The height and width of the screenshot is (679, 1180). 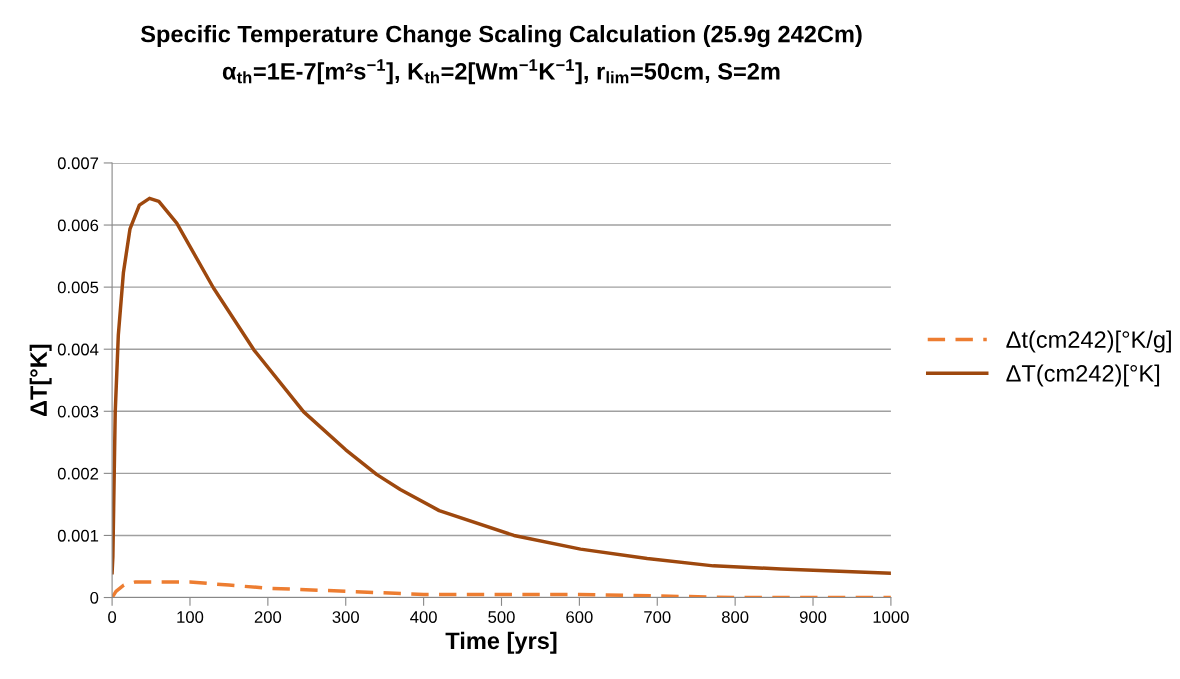 What do you see at coordinates (501, 55) in the screenshot?
I see `chart-title: Specific Temperature Change Scaling Calculation (25.9g 242Cm) α$_{th}$=1E-7[m²s$^{−1}$], K$_{th}$=2[Wm$^{−1}$K$^{−1}$], r$_{lim}$=50cm, S=2m` at bounding box center [501, 55].